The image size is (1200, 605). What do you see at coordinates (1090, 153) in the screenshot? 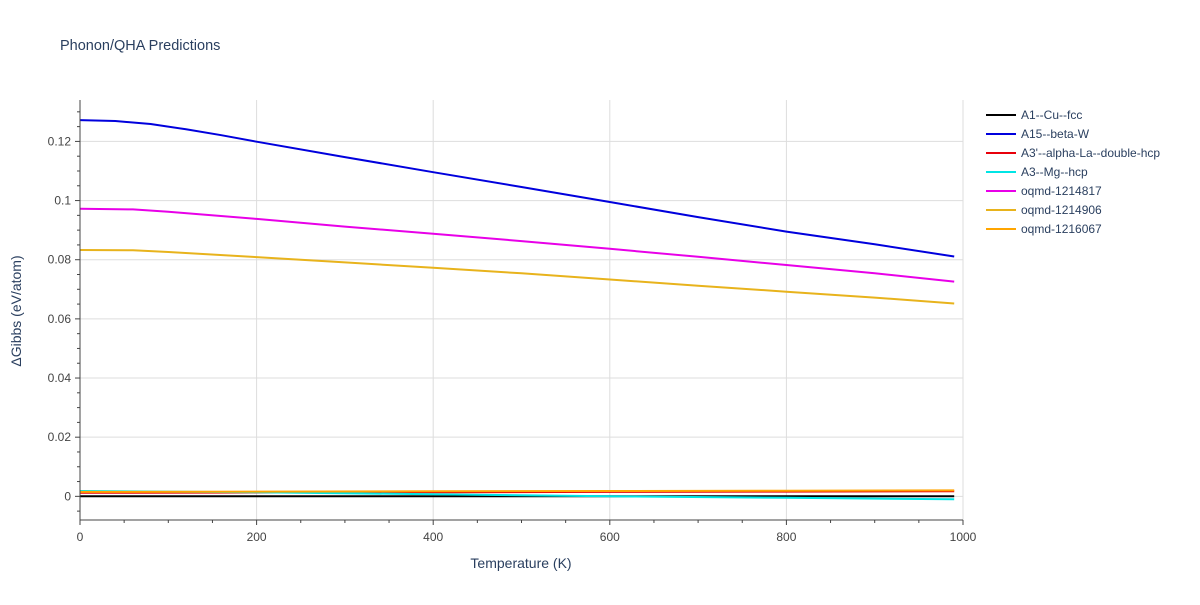
I see `legend-label: A3'--alpha-La--double-hcp` at bounding box center [1090, 153].